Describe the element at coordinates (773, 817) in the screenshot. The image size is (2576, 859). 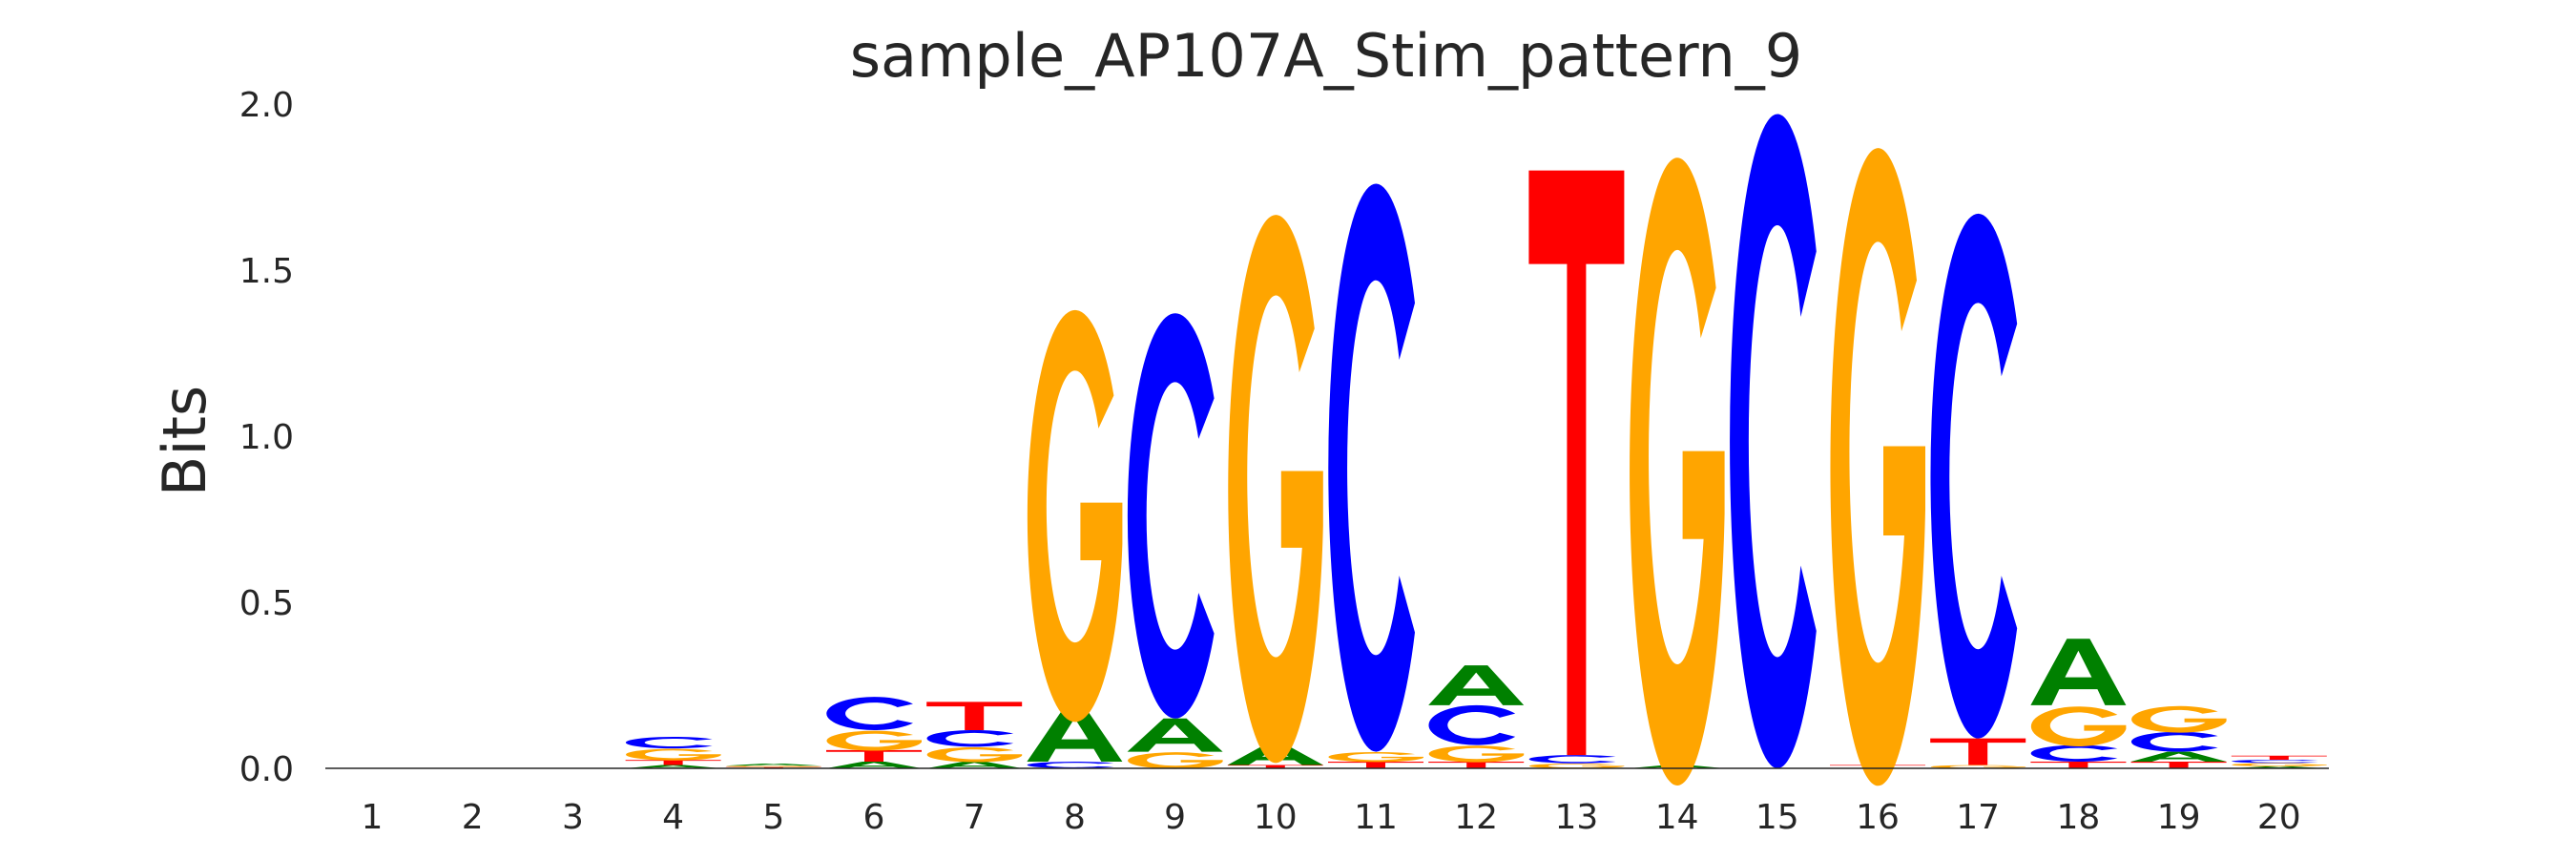
I see `x-tick-label: 5` at that location.